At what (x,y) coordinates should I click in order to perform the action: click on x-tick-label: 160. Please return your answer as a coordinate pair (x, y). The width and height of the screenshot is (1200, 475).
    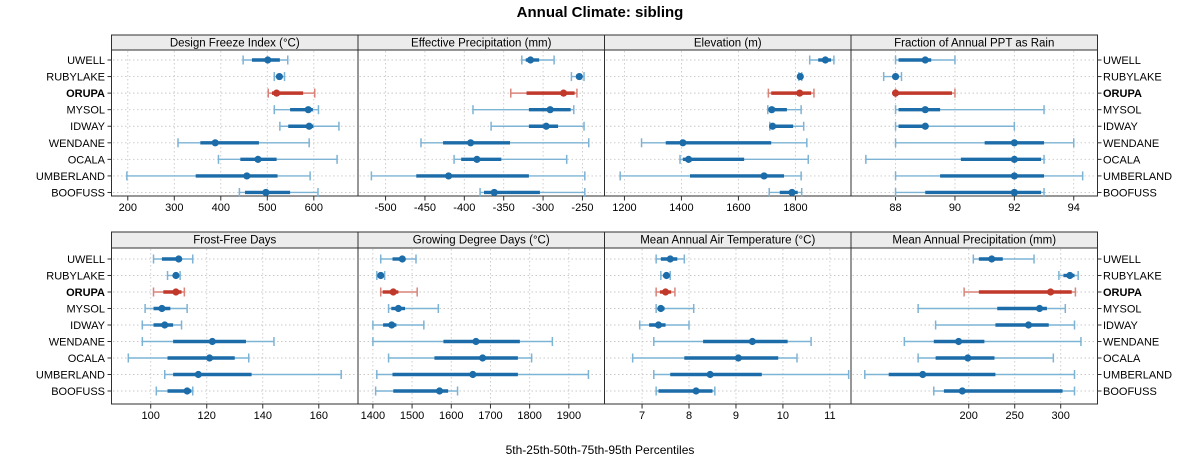
    Looking at the image, I should click on (319, 416).